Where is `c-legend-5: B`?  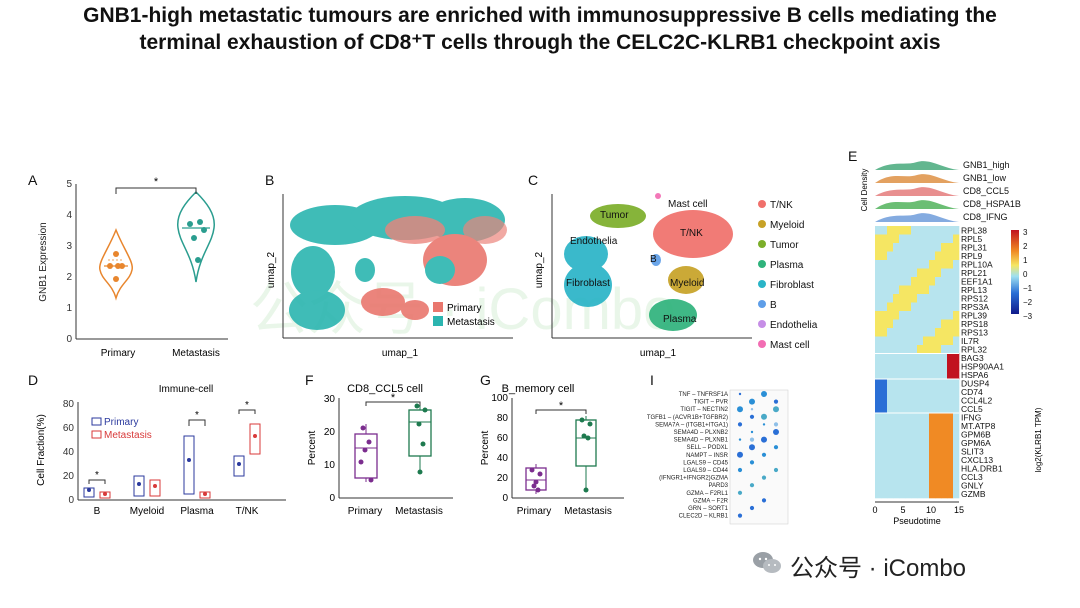 c-legend-5: B is located at coordinates (773, 305).